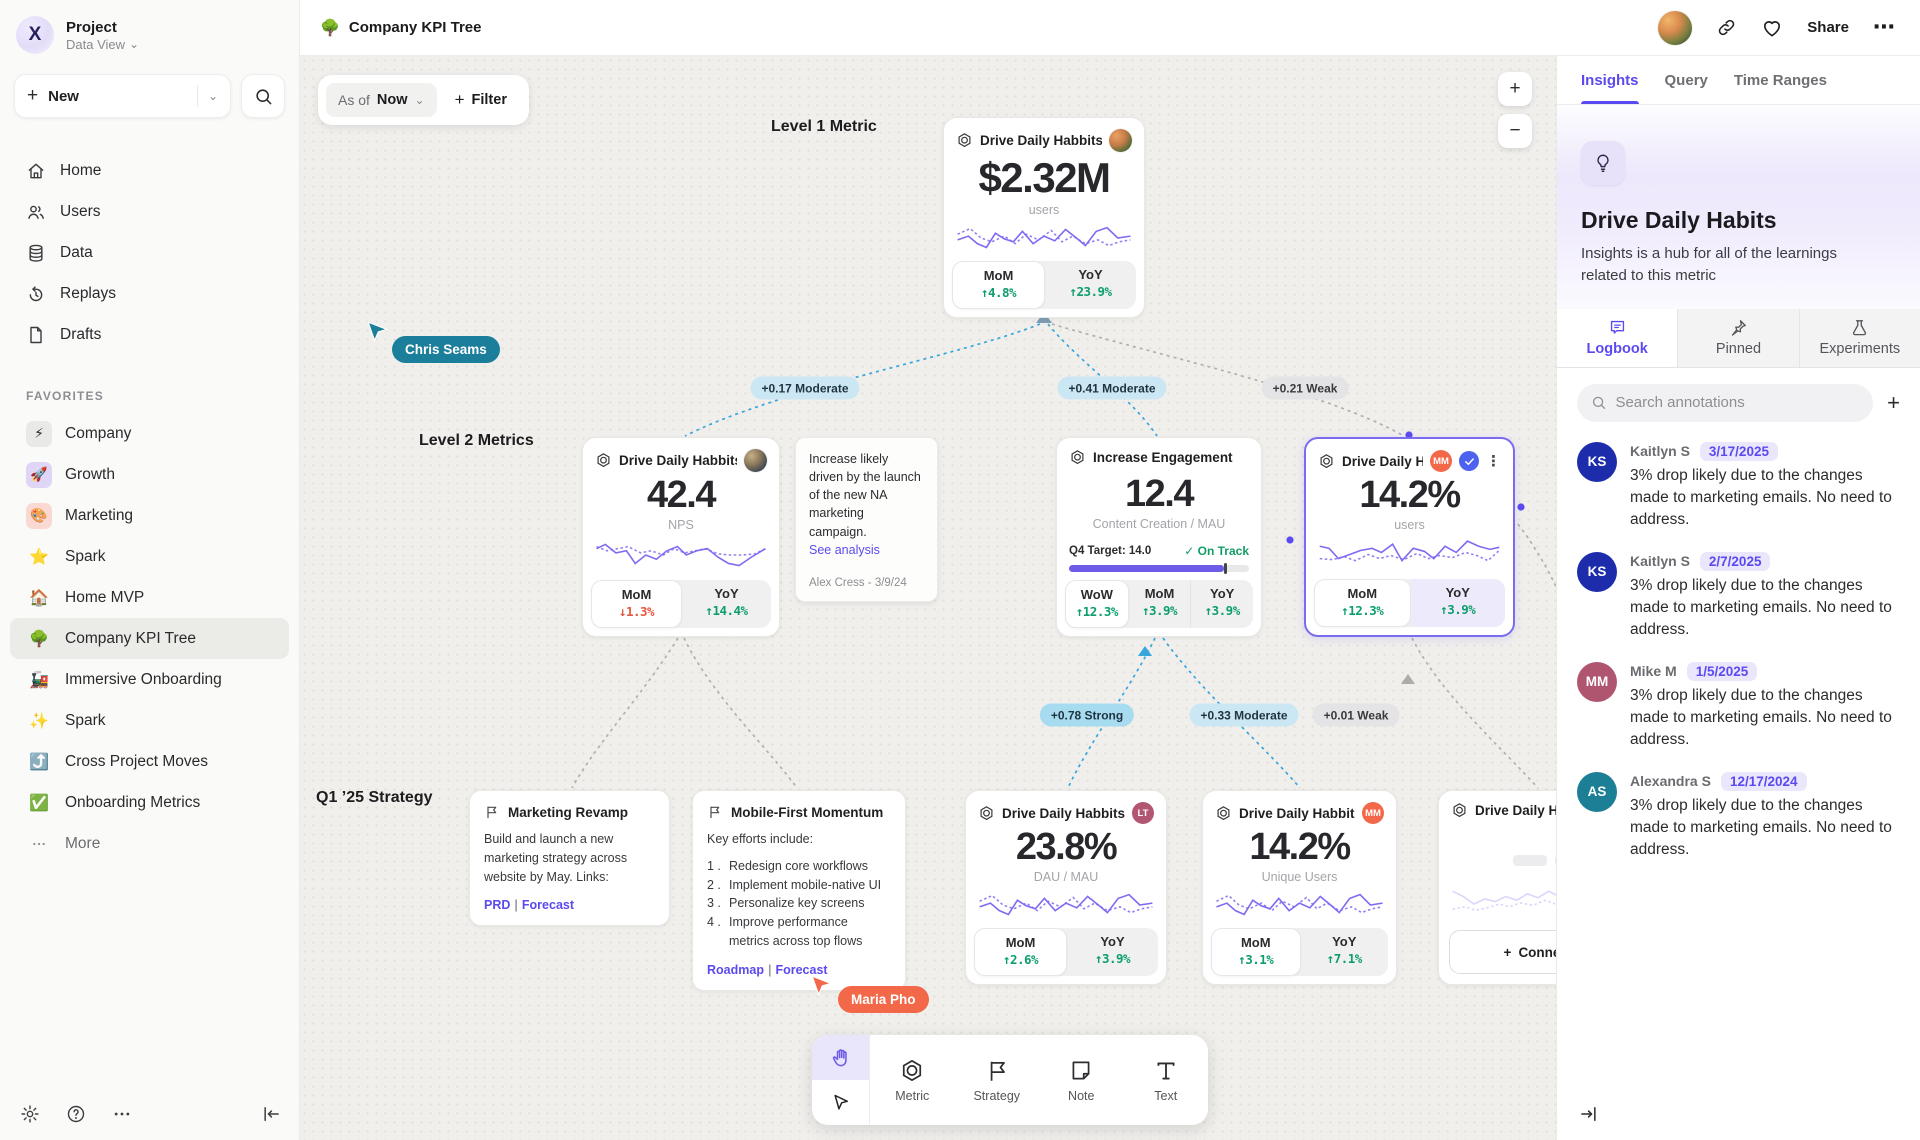 The width and height of the screenshot is (1920, 1140). What do you see at coordinates (1515, 89) in the screenshot?
I see `zoom-in-button: +` at bounding box center [1515, 89].